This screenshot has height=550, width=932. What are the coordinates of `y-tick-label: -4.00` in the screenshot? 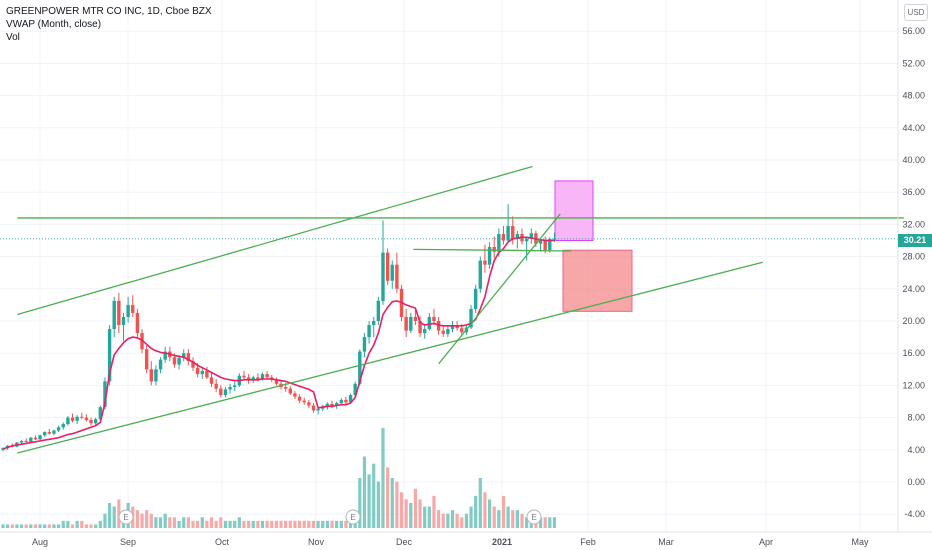 It's located at (914, 514).